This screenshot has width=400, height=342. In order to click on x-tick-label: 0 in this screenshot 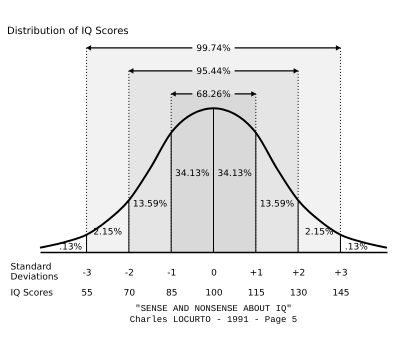, I will do `click(214, 273)`.